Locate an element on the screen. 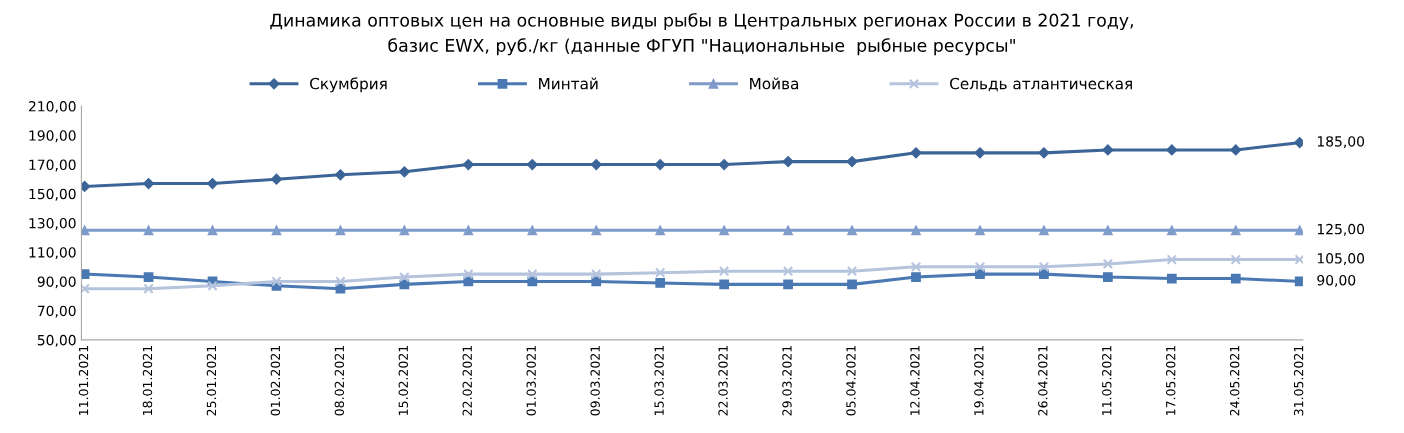 This screenshot has height=433, width=1404. x-tick-label: 26.04.2021 is located at coordinates (1043, 380).